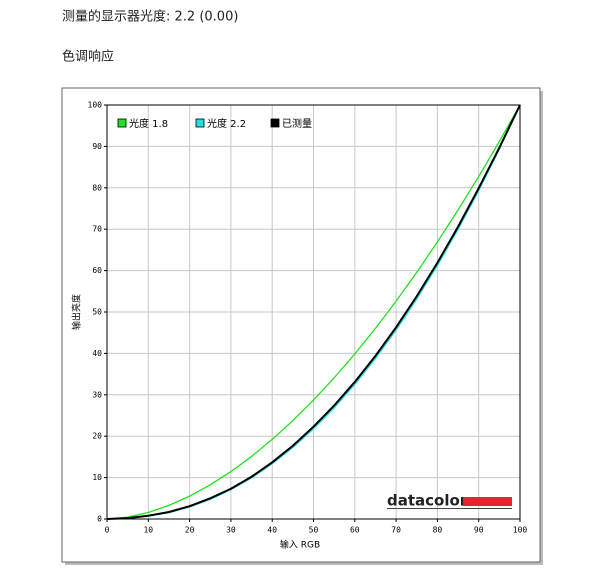 The image size is (600, 569). I want to click on y-tick-label: 40, so click(97, 353).